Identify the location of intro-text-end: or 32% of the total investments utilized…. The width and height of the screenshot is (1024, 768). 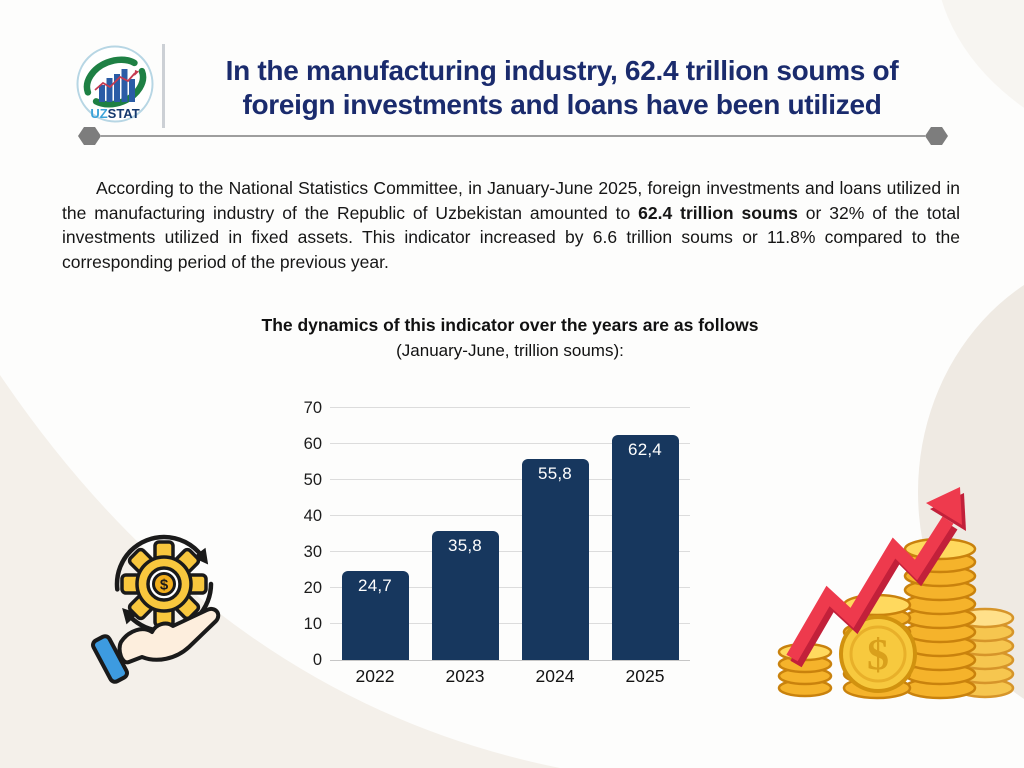
(511, 237).